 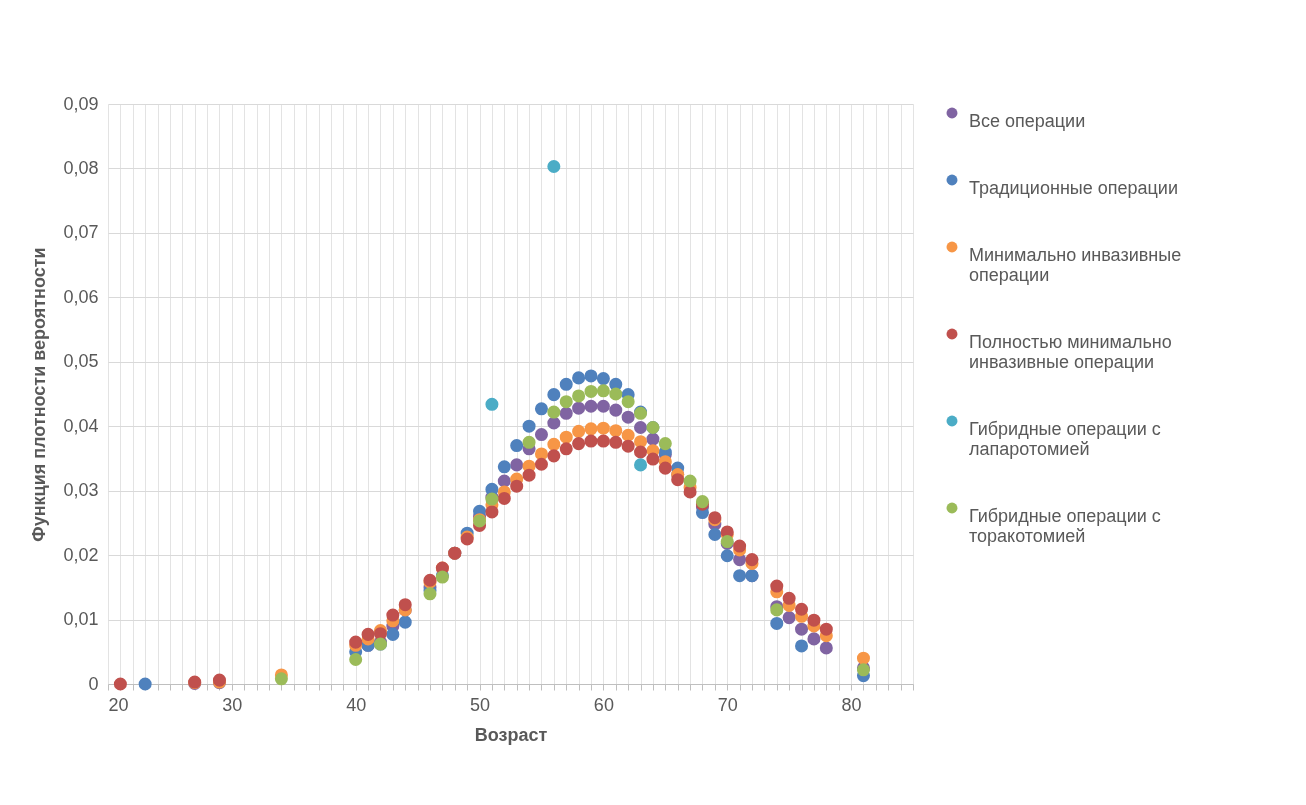 What do you see at coordinates (511, 734) in the screenshot?
I see `x-axis-title: Возраст` at bounding box center [511, 734].